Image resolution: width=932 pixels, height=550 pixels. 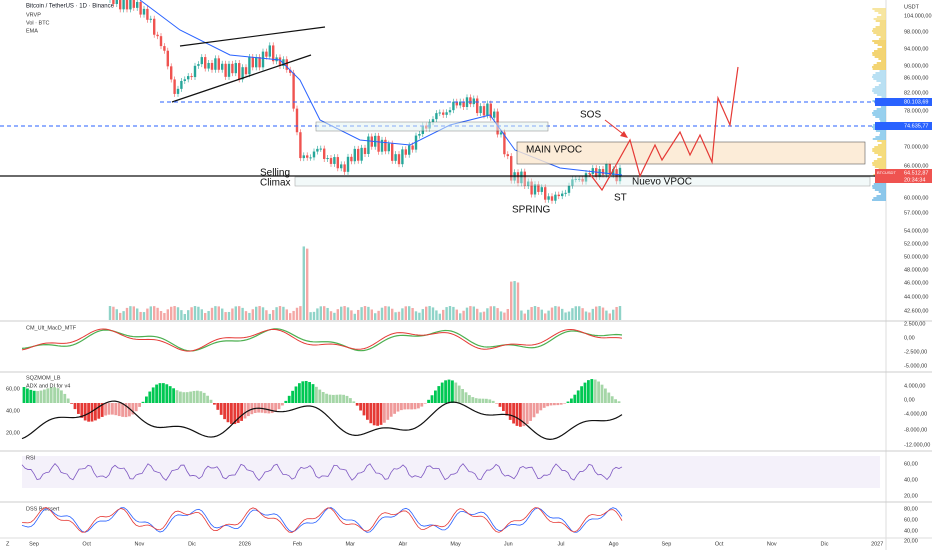 I want to click on dss-line, so click(x=322, y=520).